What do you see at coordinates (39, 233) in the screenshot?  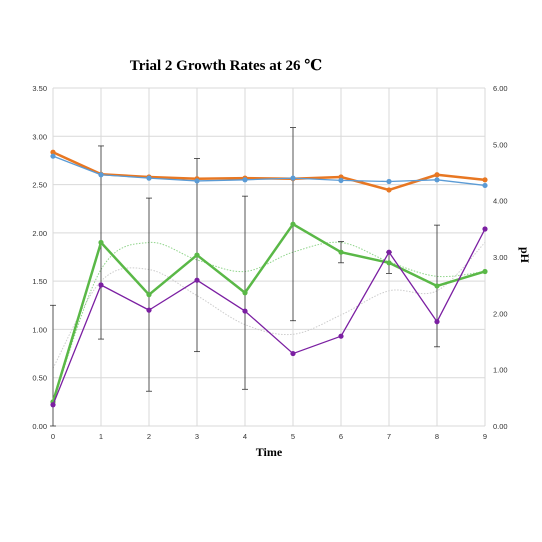 I see `y-tick-label: 2.00` at bounding box center [39, 233].